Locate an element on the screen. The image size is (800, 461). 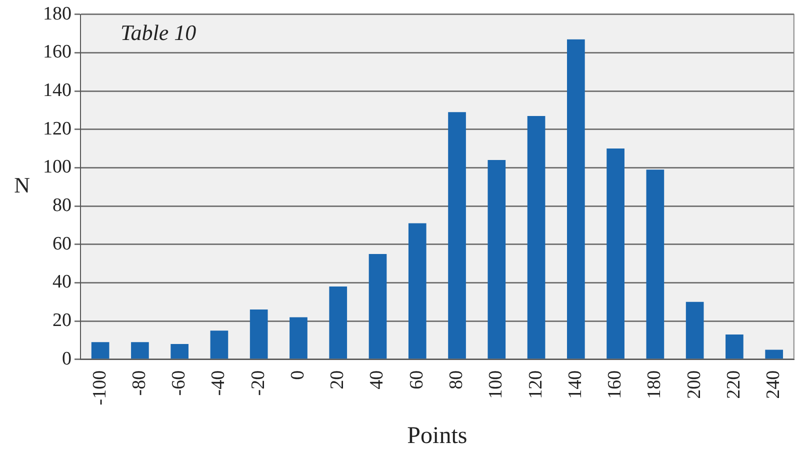
y-tick-label: 100 is located at coordinates (57, 167).